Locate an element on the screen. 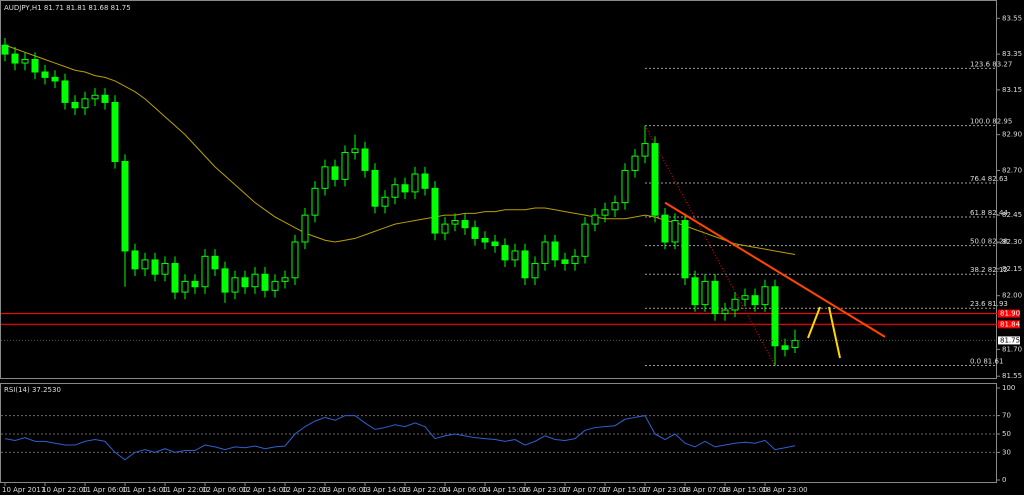 The width and height of the screenshot is (1024, 495). annotation-arrows is located at coordinates (824, 332).